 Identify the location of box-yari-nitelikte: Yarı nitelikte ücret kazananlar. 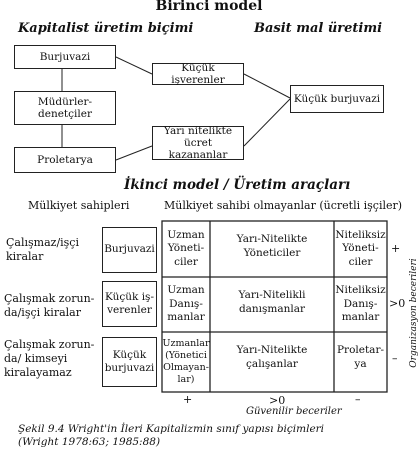
(198, 143).